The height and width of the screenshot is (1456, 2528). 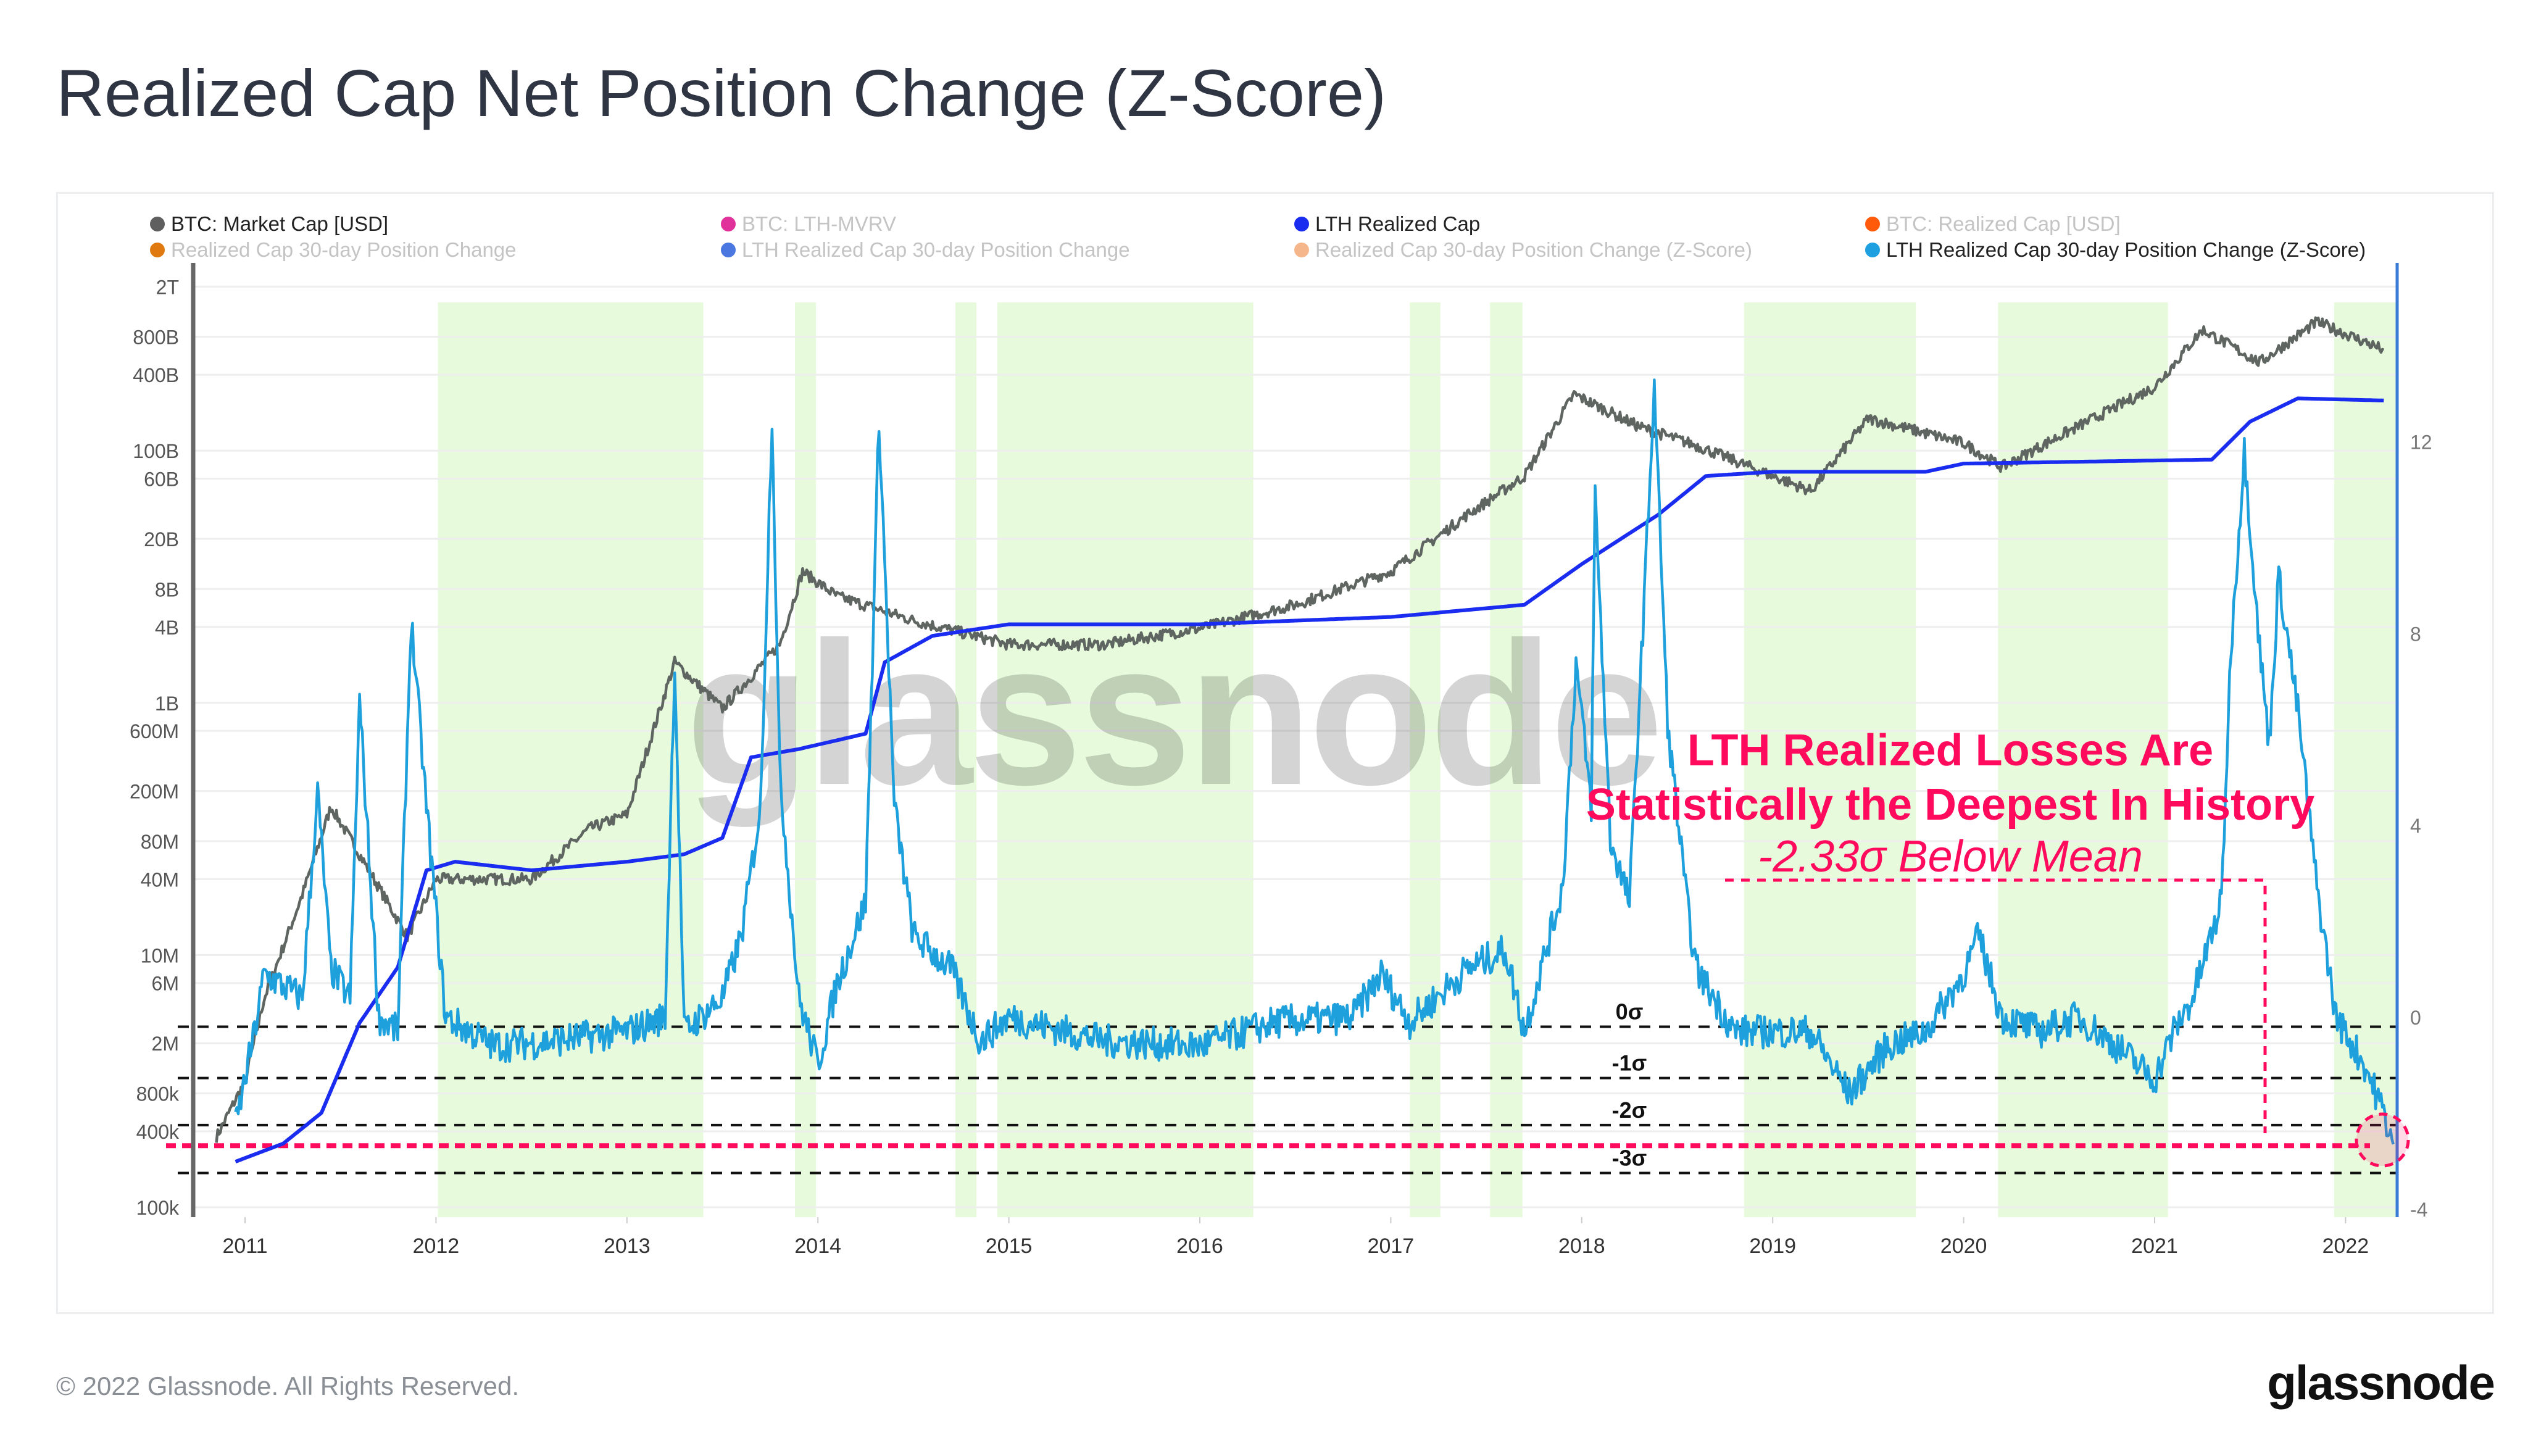 What do you see at coordinates (288, 1385) in the screenshot?
I see `copyright: © 2022 Glassnode. All Rights Reserved.` at bounding box center [288, 1385].